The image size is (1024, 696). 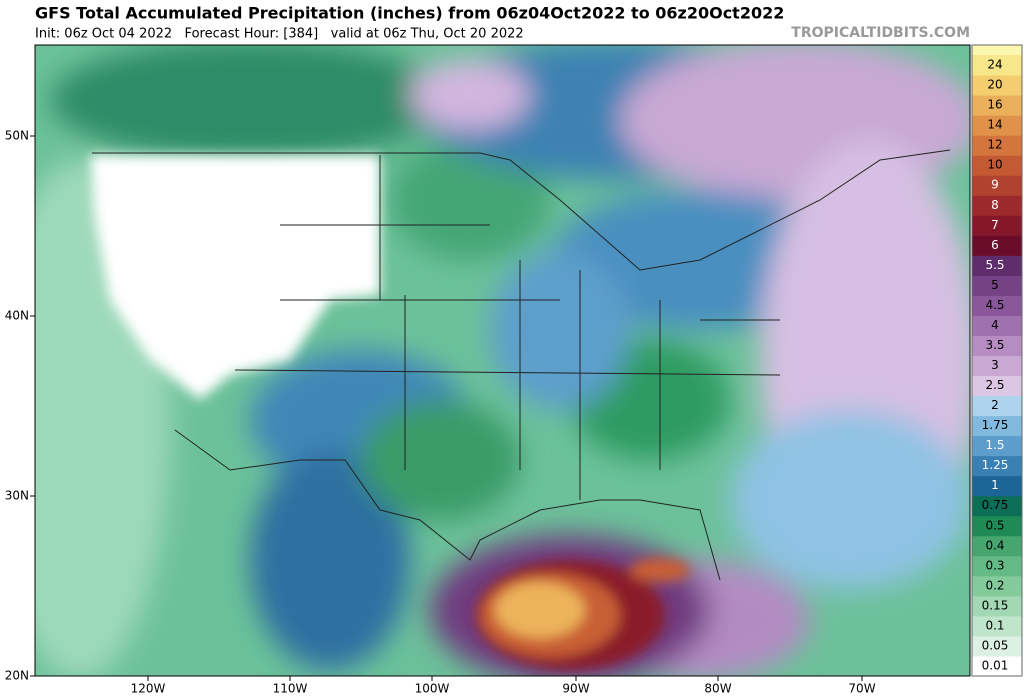 I want to click on lat-label: 40N, so click(x=17, y=316).